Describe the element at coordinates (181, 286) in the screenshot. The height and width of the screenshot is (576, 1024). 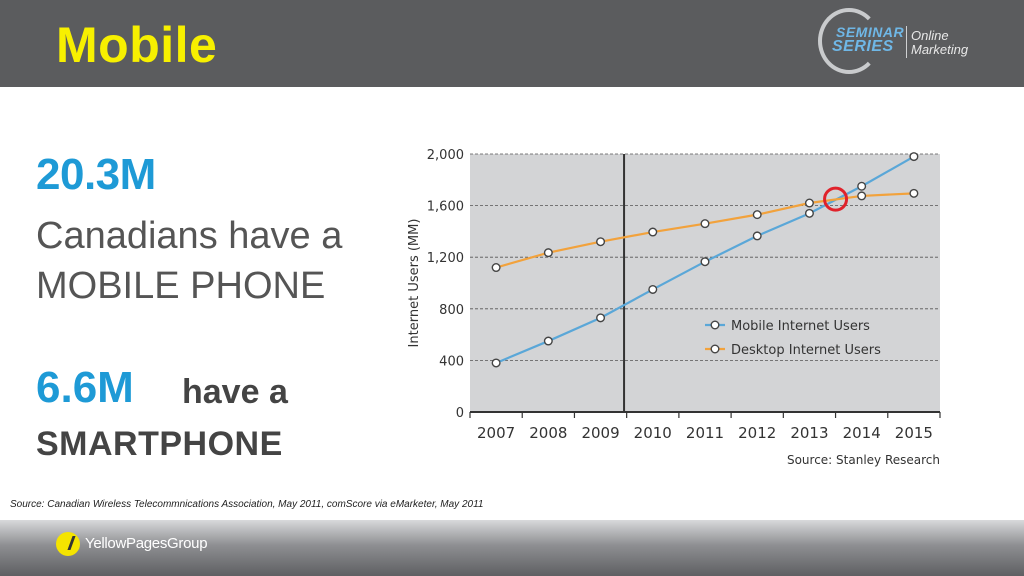
I see `stat-mobile-phone-label: MOBILE PHONE` at that location.